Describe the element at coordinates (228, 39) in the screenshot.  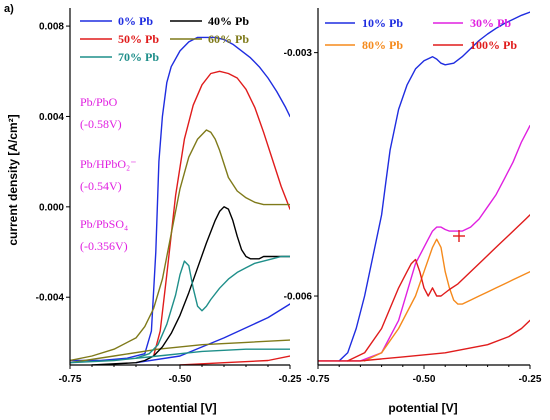
I see `legend-label: 60% Pb` at that location.